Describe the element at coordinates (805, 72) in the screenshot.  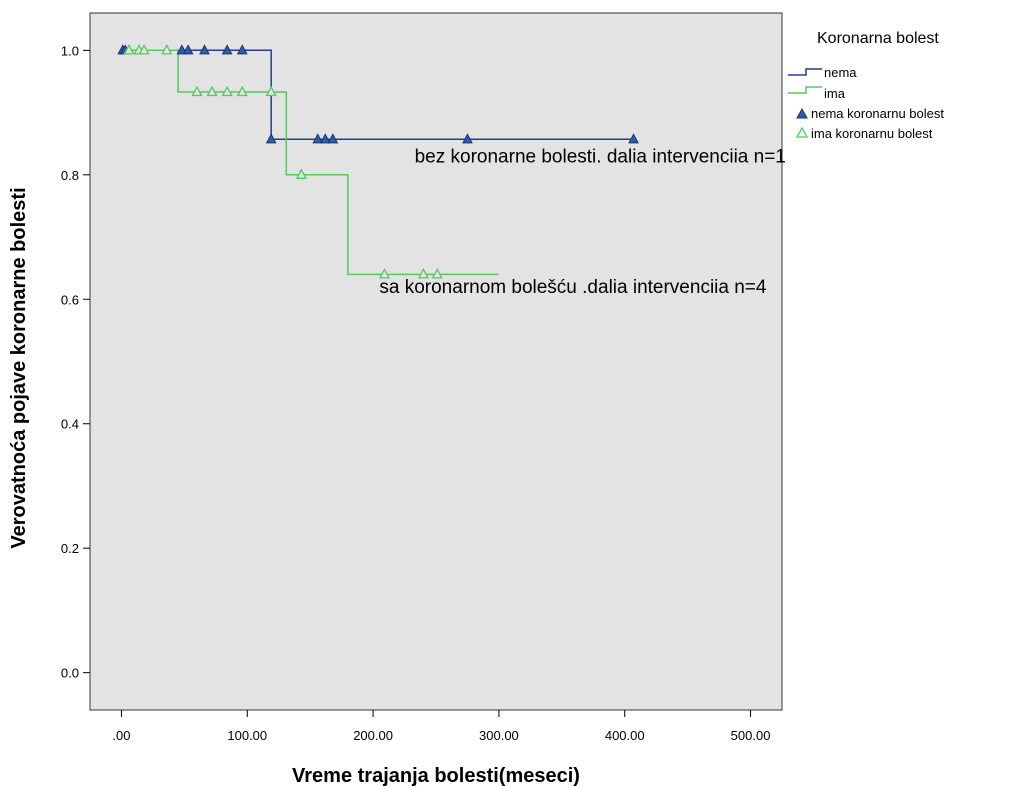
I see `legend-line-nema` at that location.